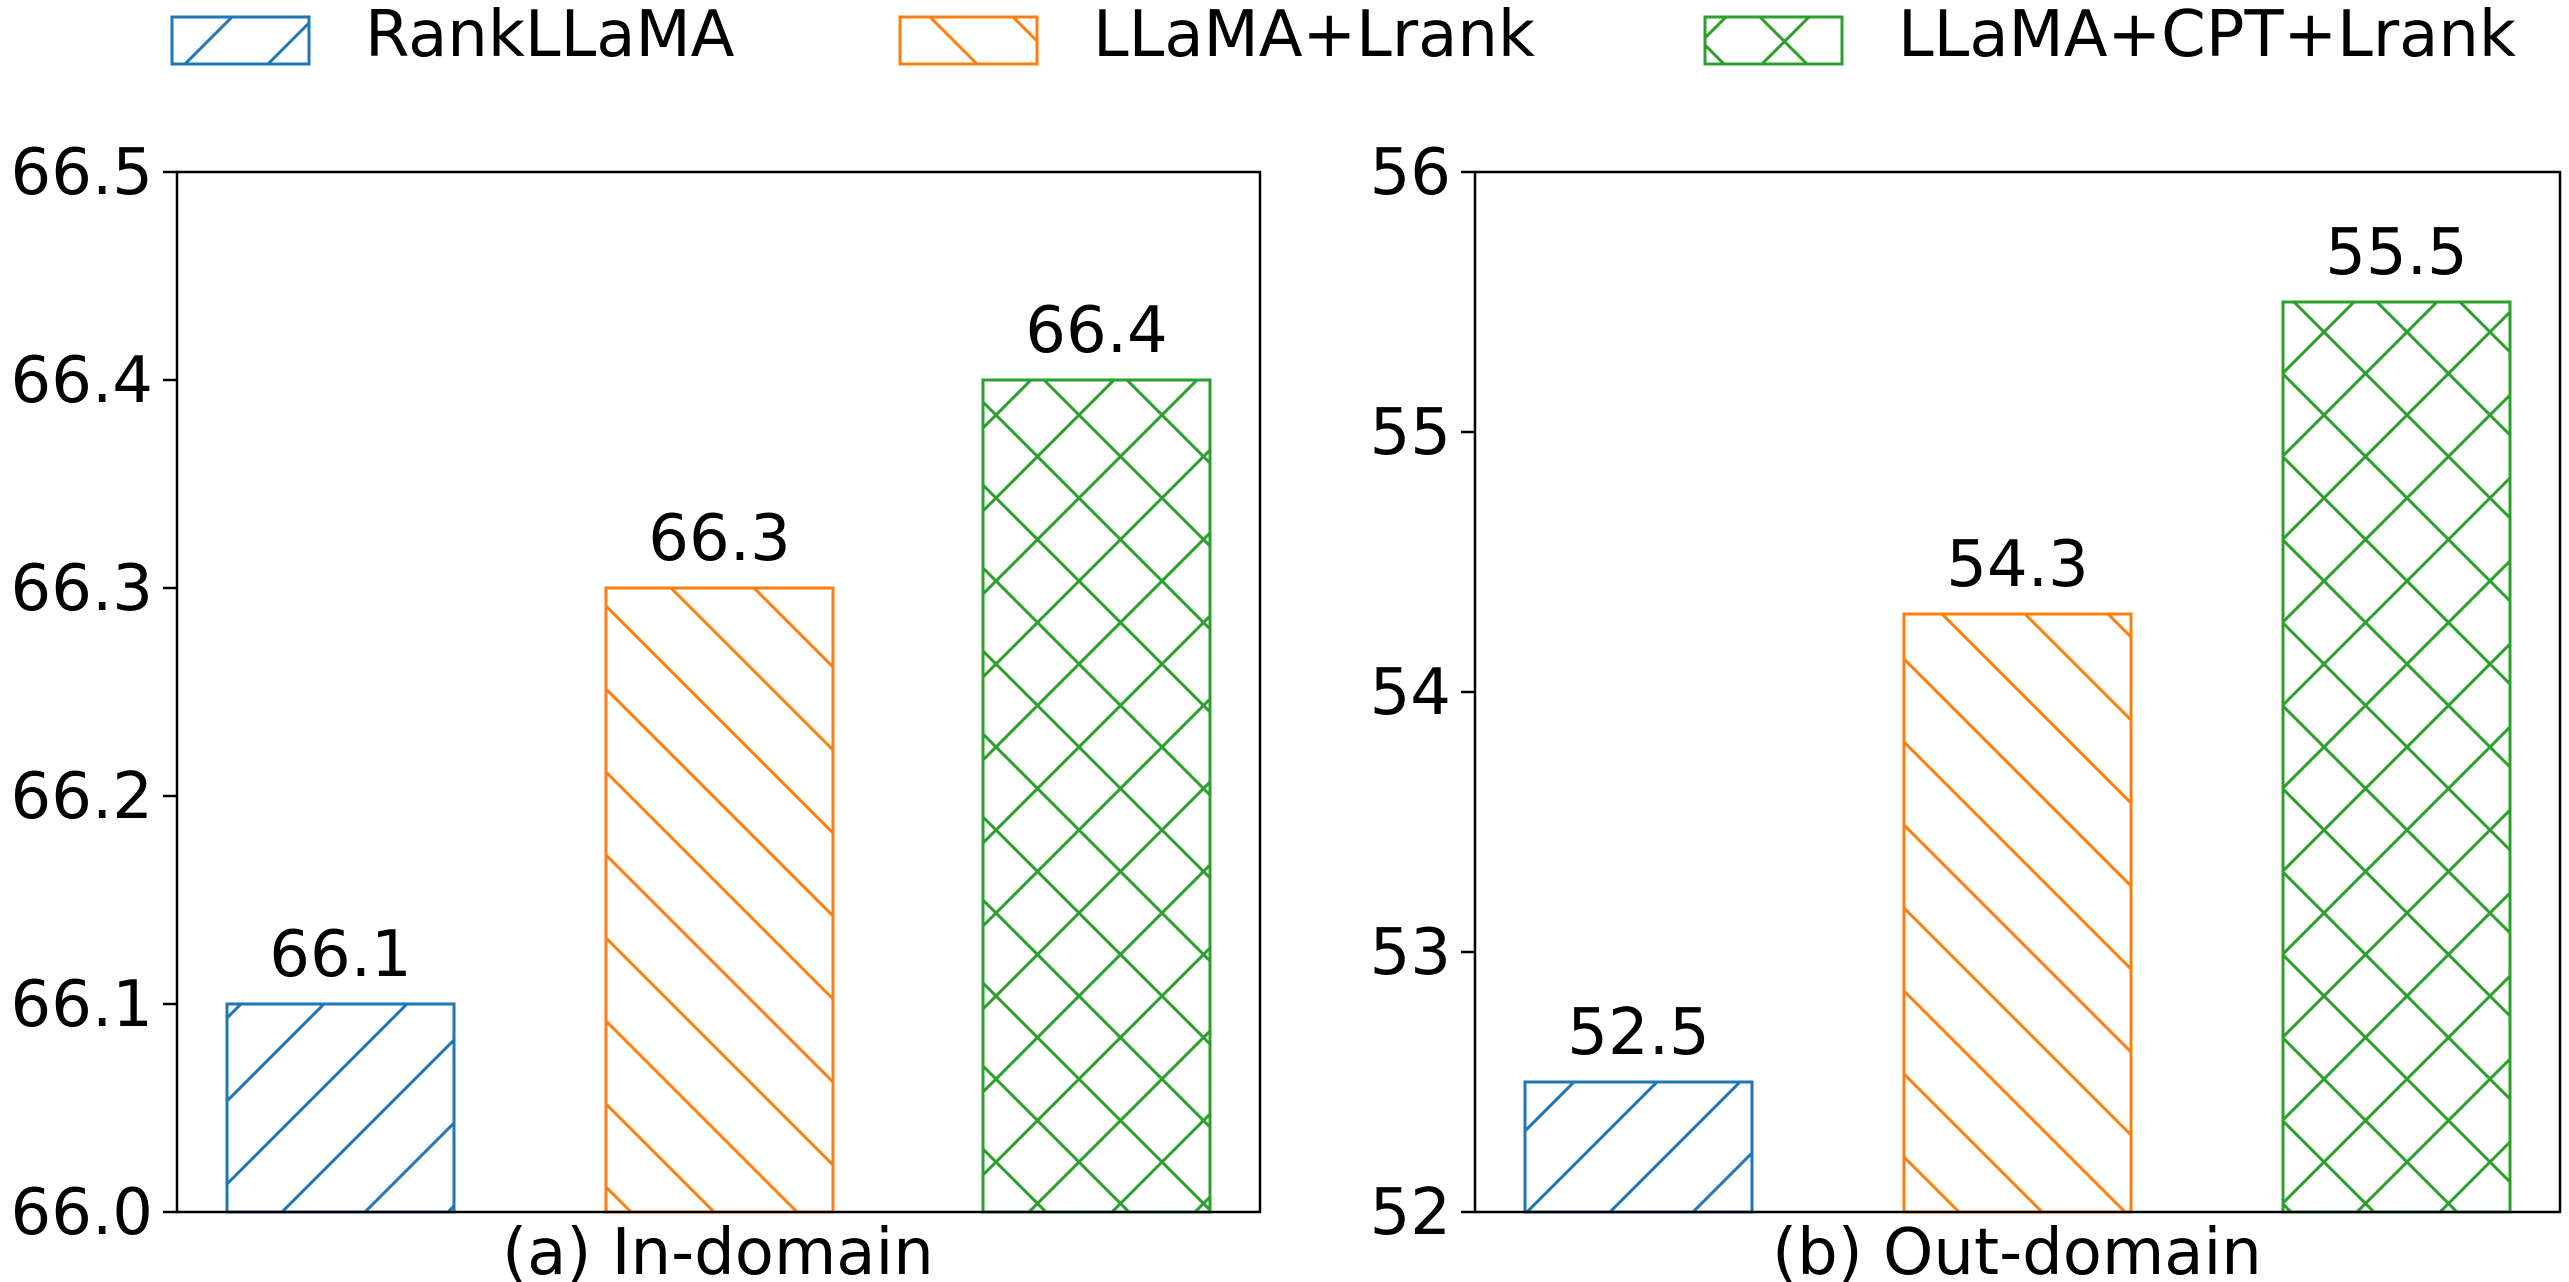  I want to click on legend: RankLLaMA LLaMA+Lrank LLaMA+CPT+Lrank, so click(1343, 36).